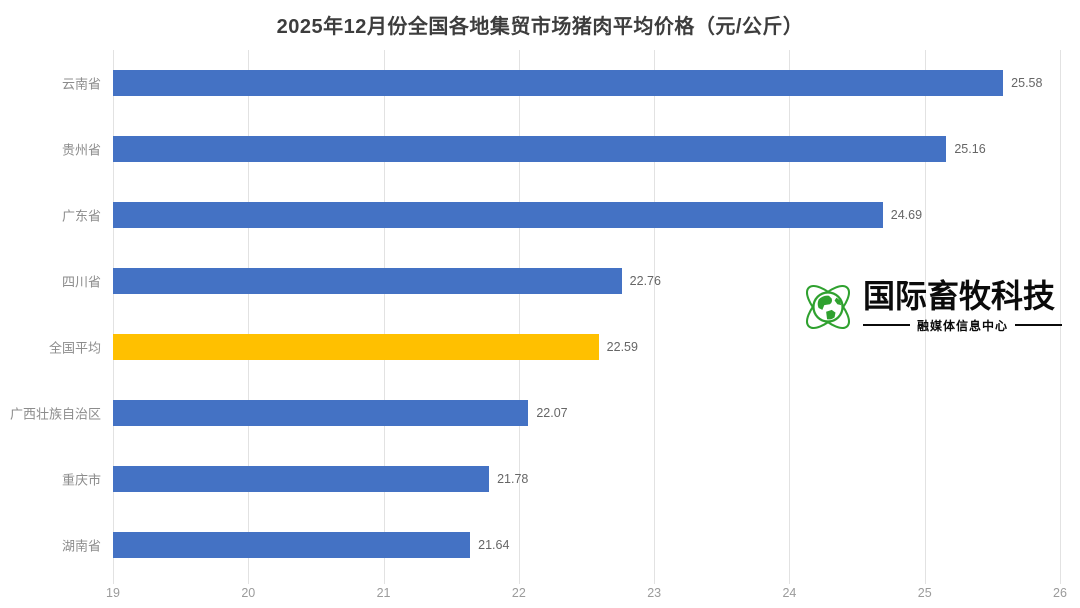 This screenshot has width=1080, height=608. I want to click on brand-text-block: 国际畜牧科技 融媒体信息中心, so click(963, 306).